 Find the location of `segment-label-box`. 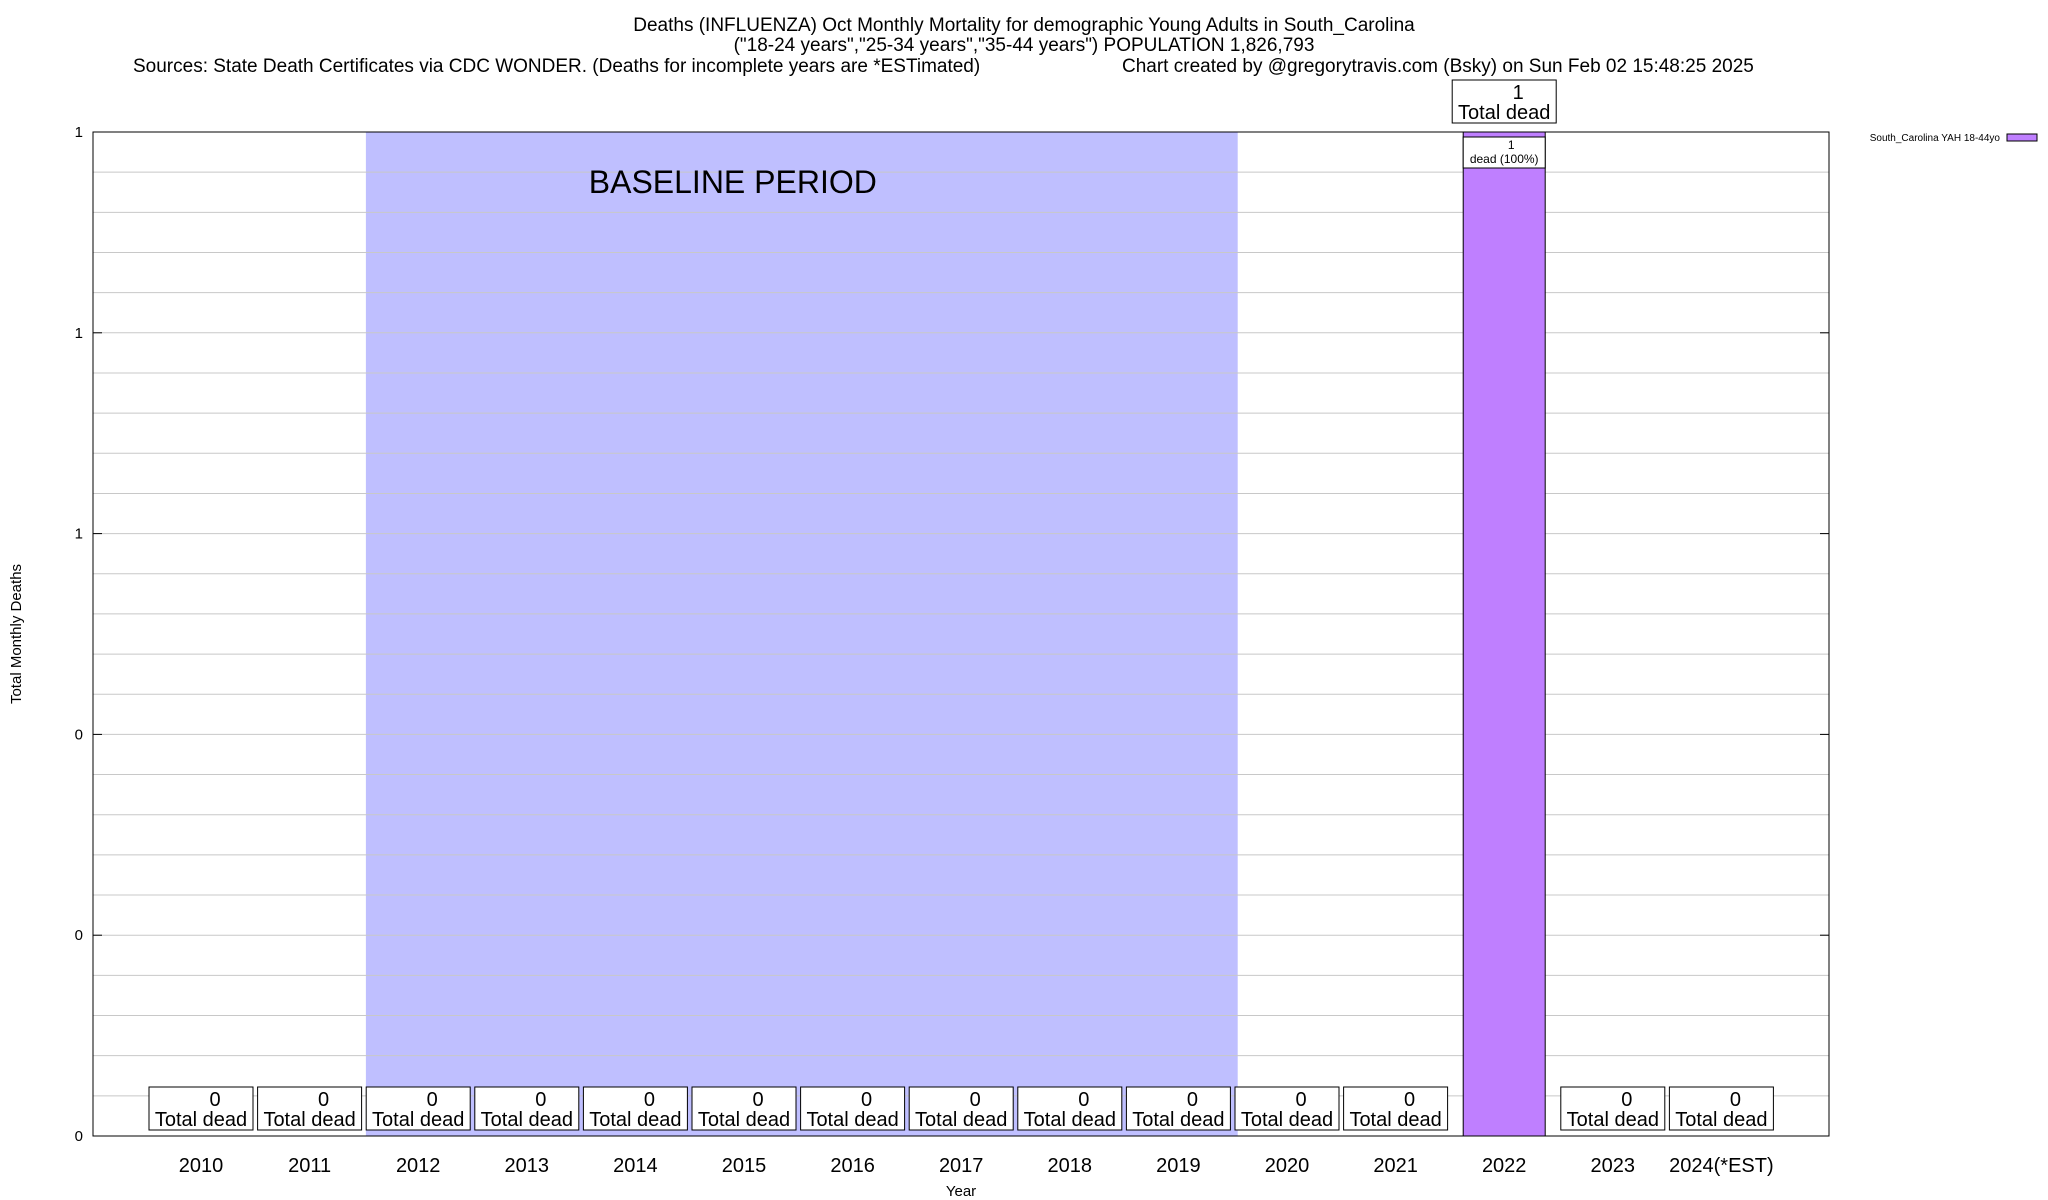

segment-label-box is located at coordinates (1504, 152).